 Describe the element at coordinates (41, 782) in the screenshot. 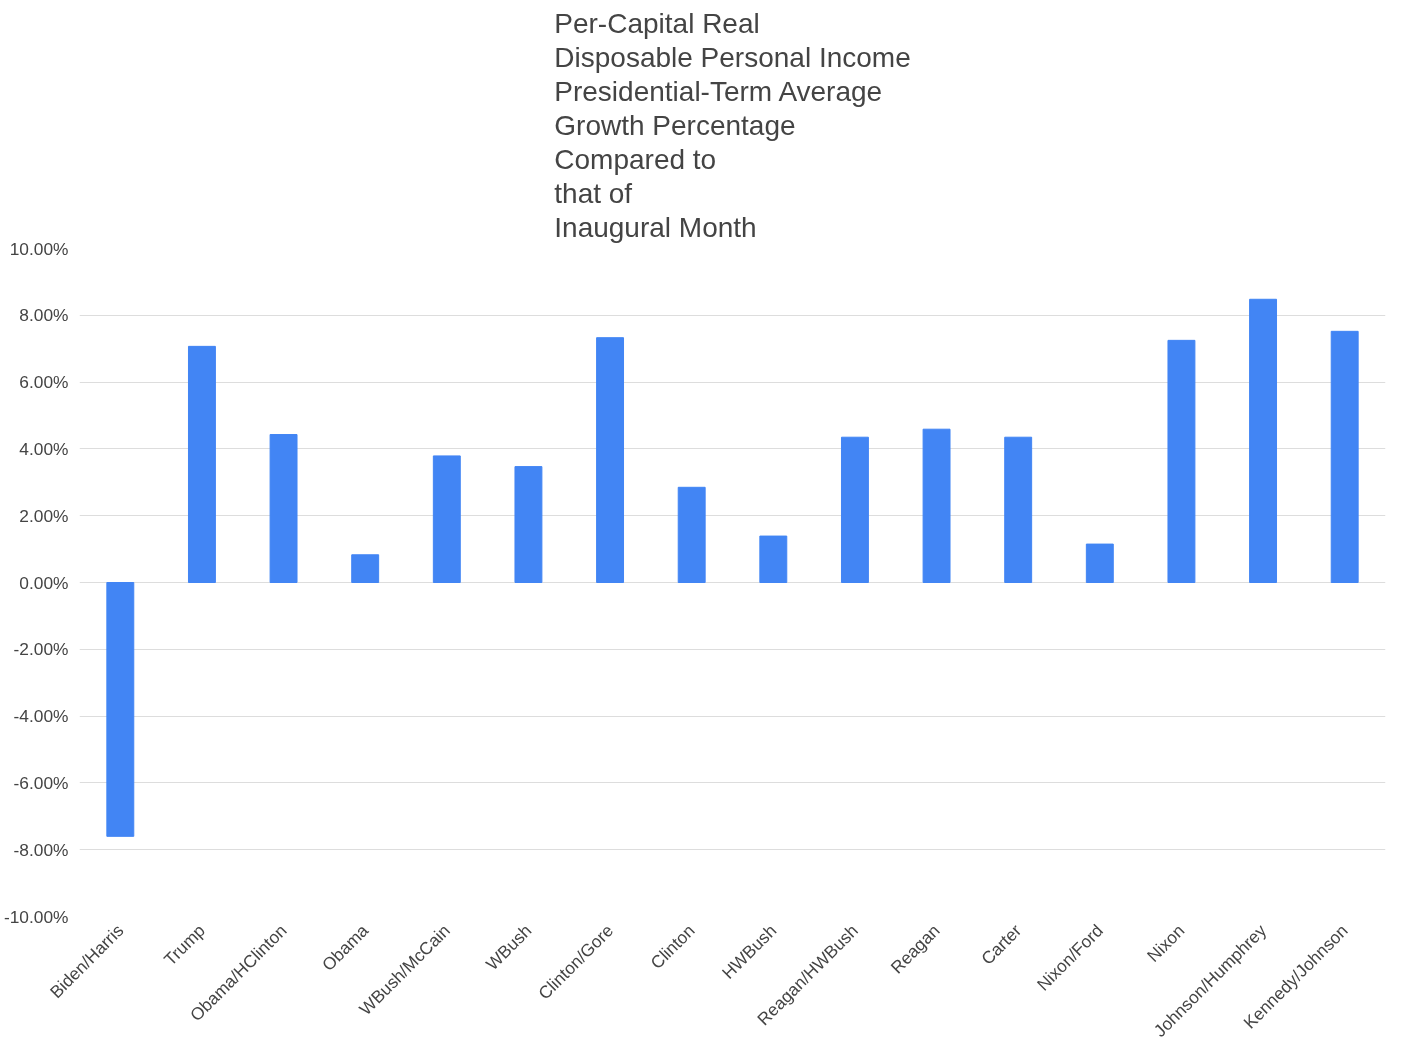

I see `y-tick-label: -6.00%` at that location.